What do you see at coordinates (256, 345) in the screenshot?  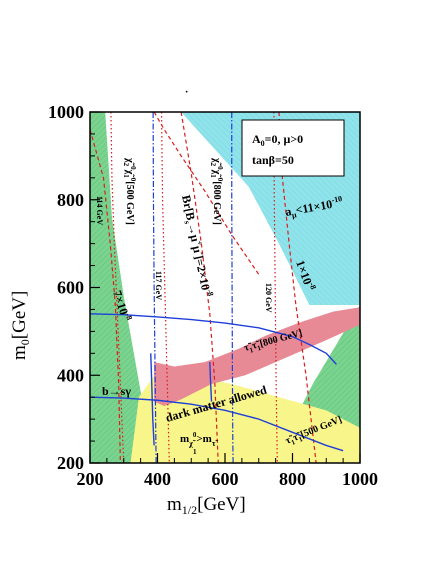 I see `stau800-symbol2: τ̃` at bounding box center [256, 345].